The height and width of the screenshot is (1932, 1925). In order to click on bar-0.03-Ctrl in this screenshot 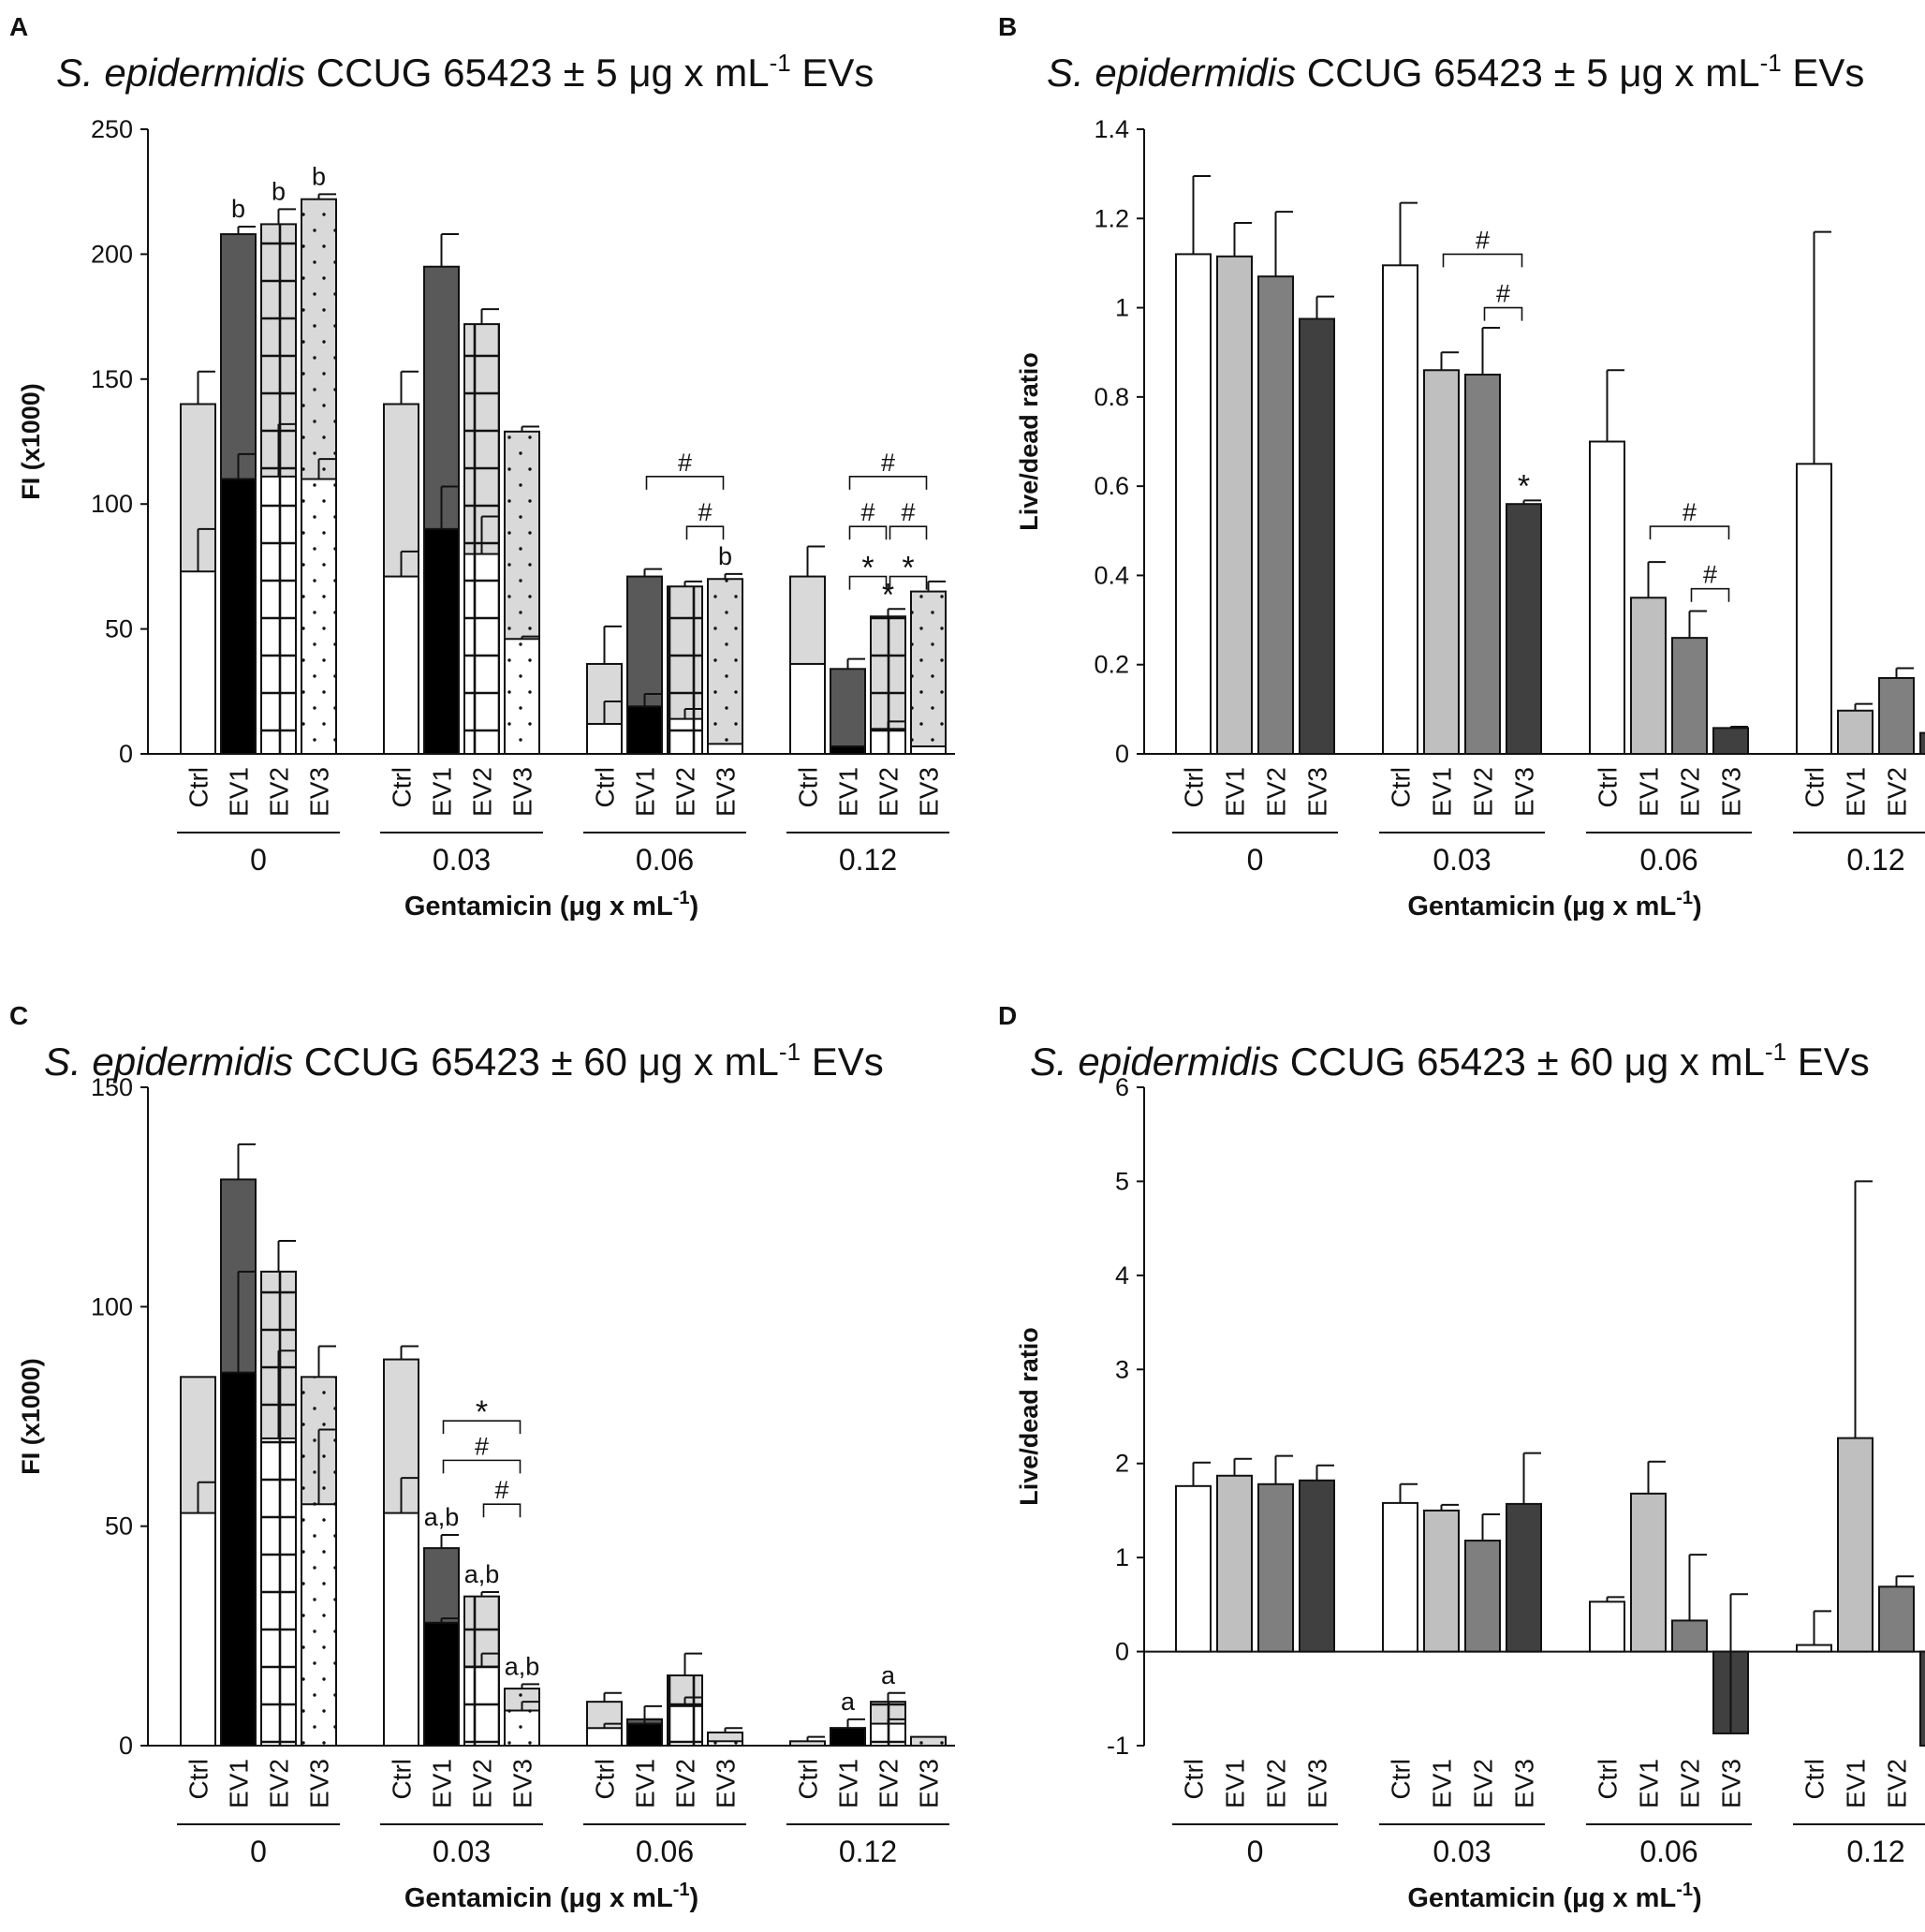, I will do `click(1400, 1577)`.